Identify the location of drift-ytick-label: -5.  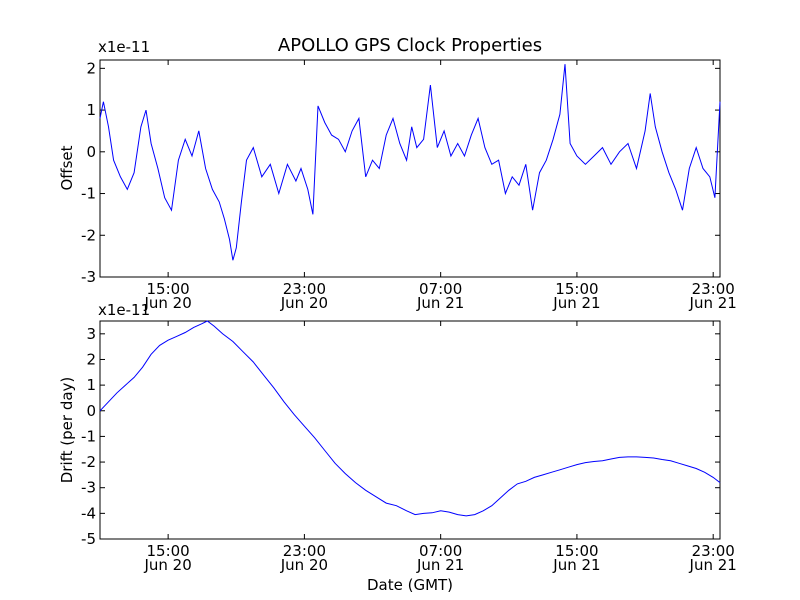
(88, 539).